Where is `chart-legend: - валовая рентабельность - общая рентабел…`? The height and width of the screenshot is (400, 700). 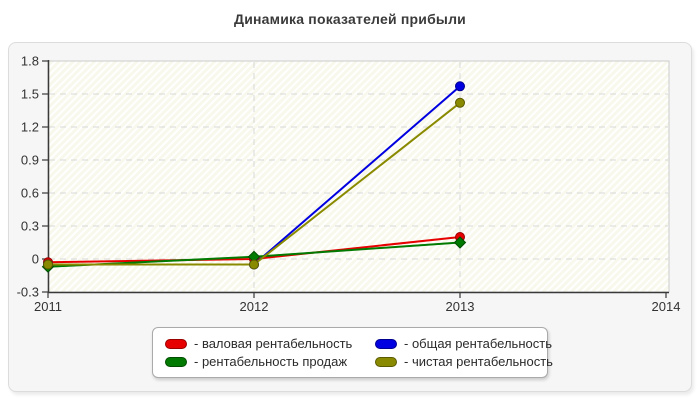 chart-legend: - валовая рентабельность - общая рентабел… is located at coordinates (352, 352).